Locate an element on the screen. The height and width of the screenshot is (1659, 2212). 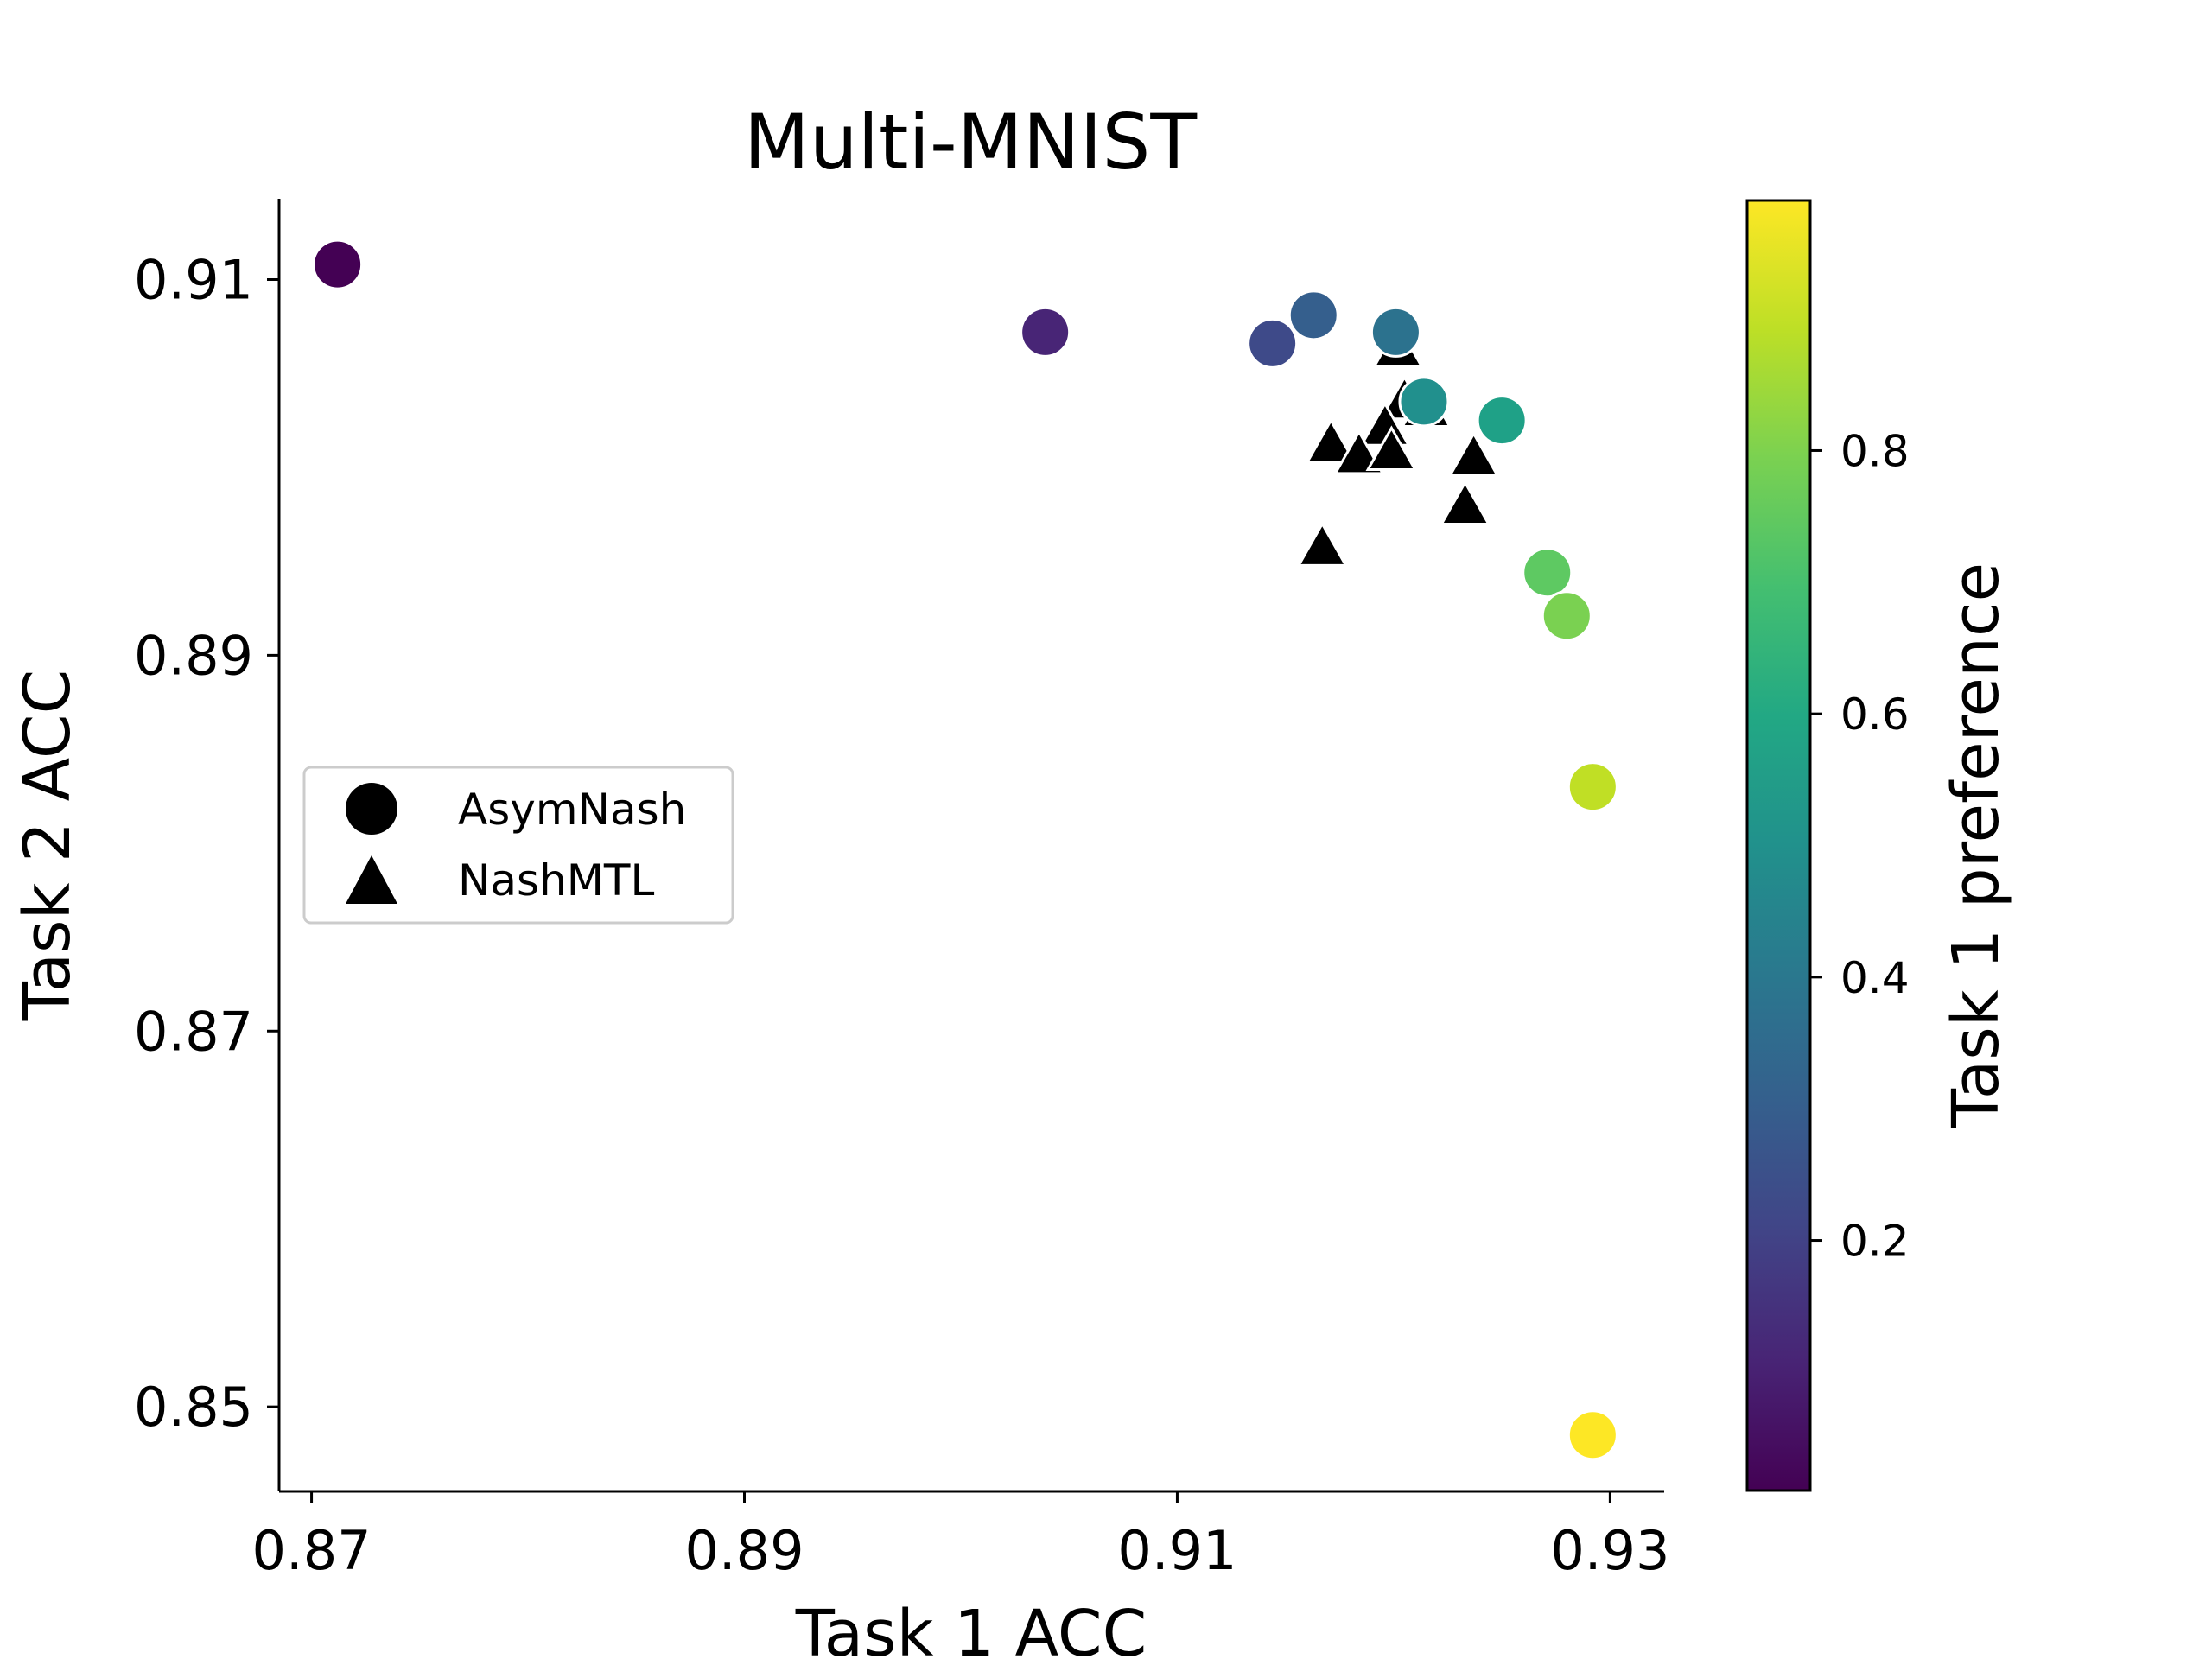
legend-circle-marker is located at coordinates (371, 809).